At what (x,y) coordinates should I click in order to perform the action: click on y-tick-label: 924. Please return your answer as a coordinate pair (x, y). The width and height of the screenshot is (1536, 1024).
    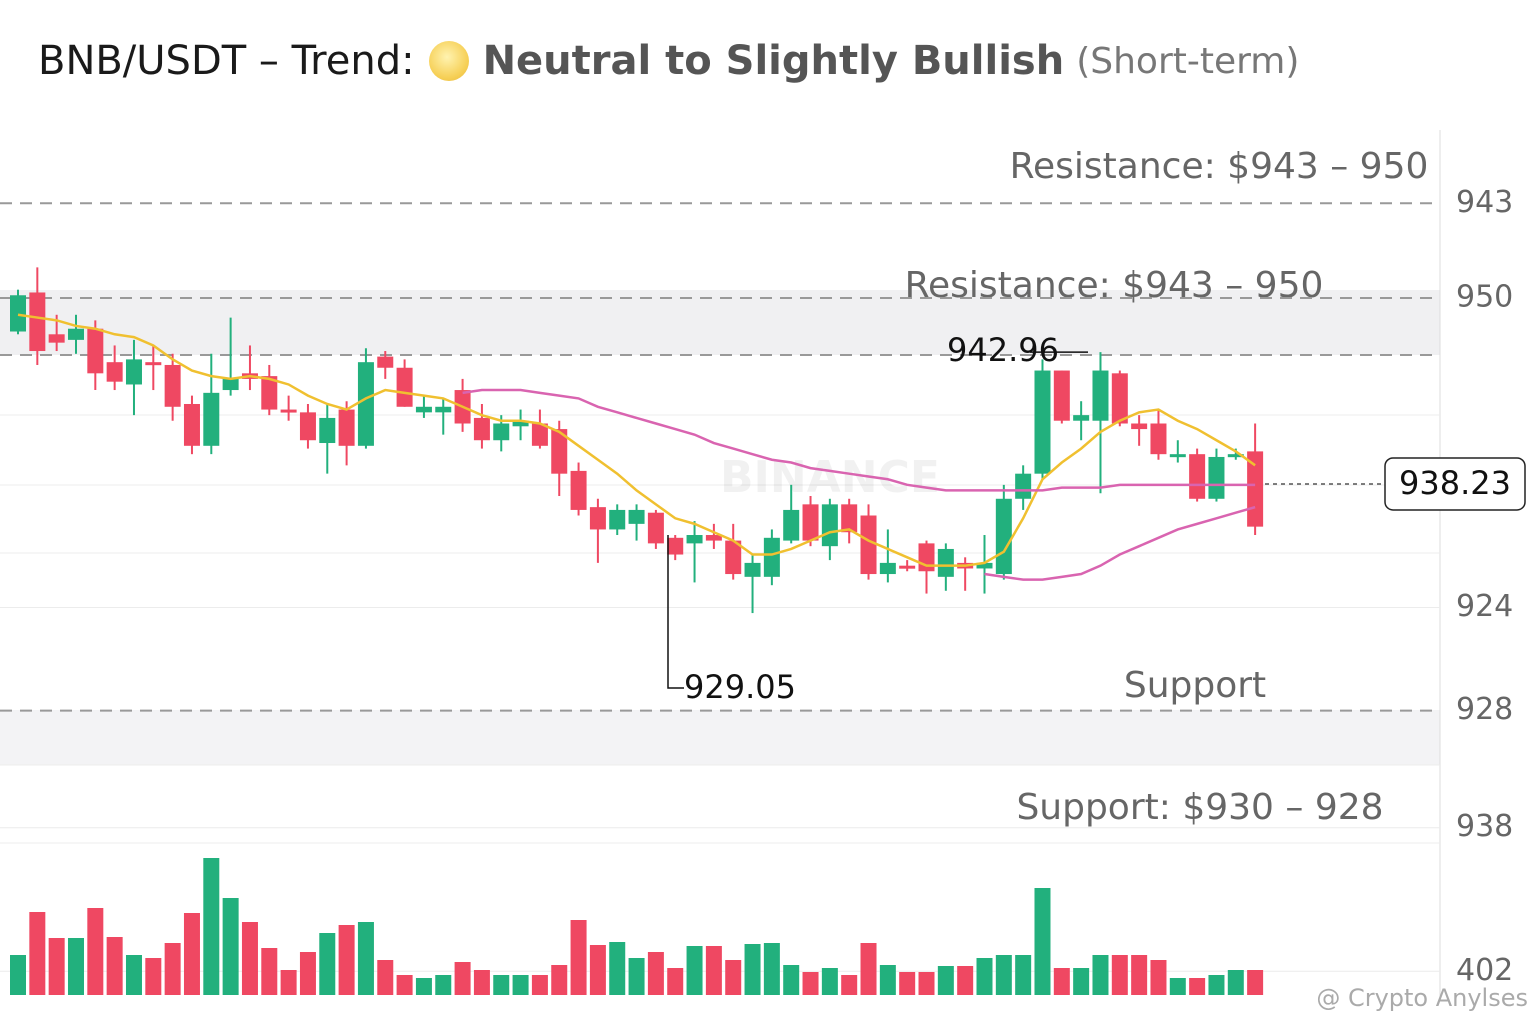
    Looking at the image, I should click on (1484, 606).